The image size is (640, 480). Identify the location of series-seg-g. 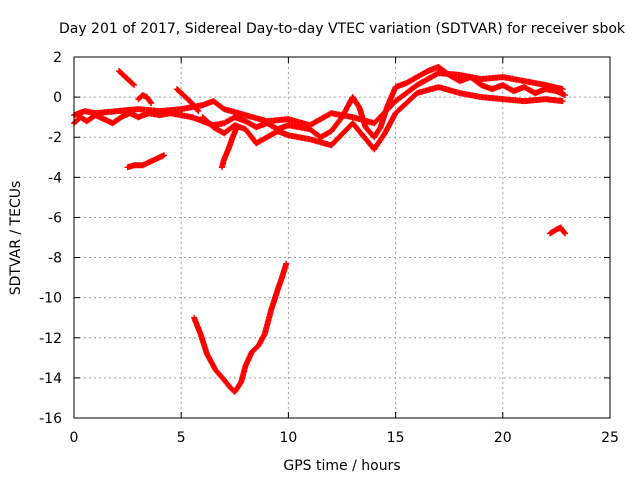
(557, 230).